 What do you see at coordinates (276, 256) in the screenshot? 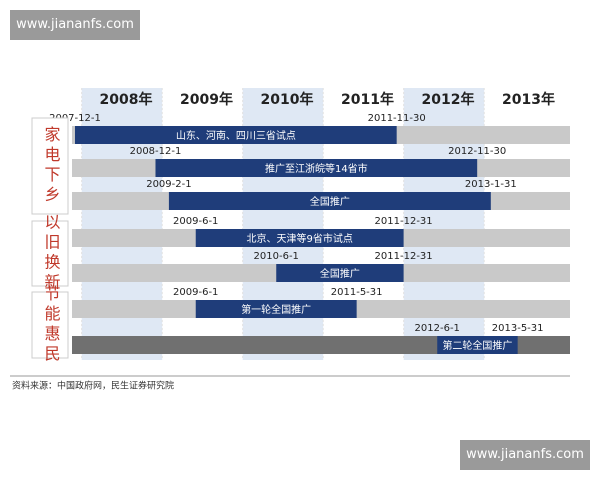
I see `start-date: 2010-6-1` at bounding box center [276, 256].